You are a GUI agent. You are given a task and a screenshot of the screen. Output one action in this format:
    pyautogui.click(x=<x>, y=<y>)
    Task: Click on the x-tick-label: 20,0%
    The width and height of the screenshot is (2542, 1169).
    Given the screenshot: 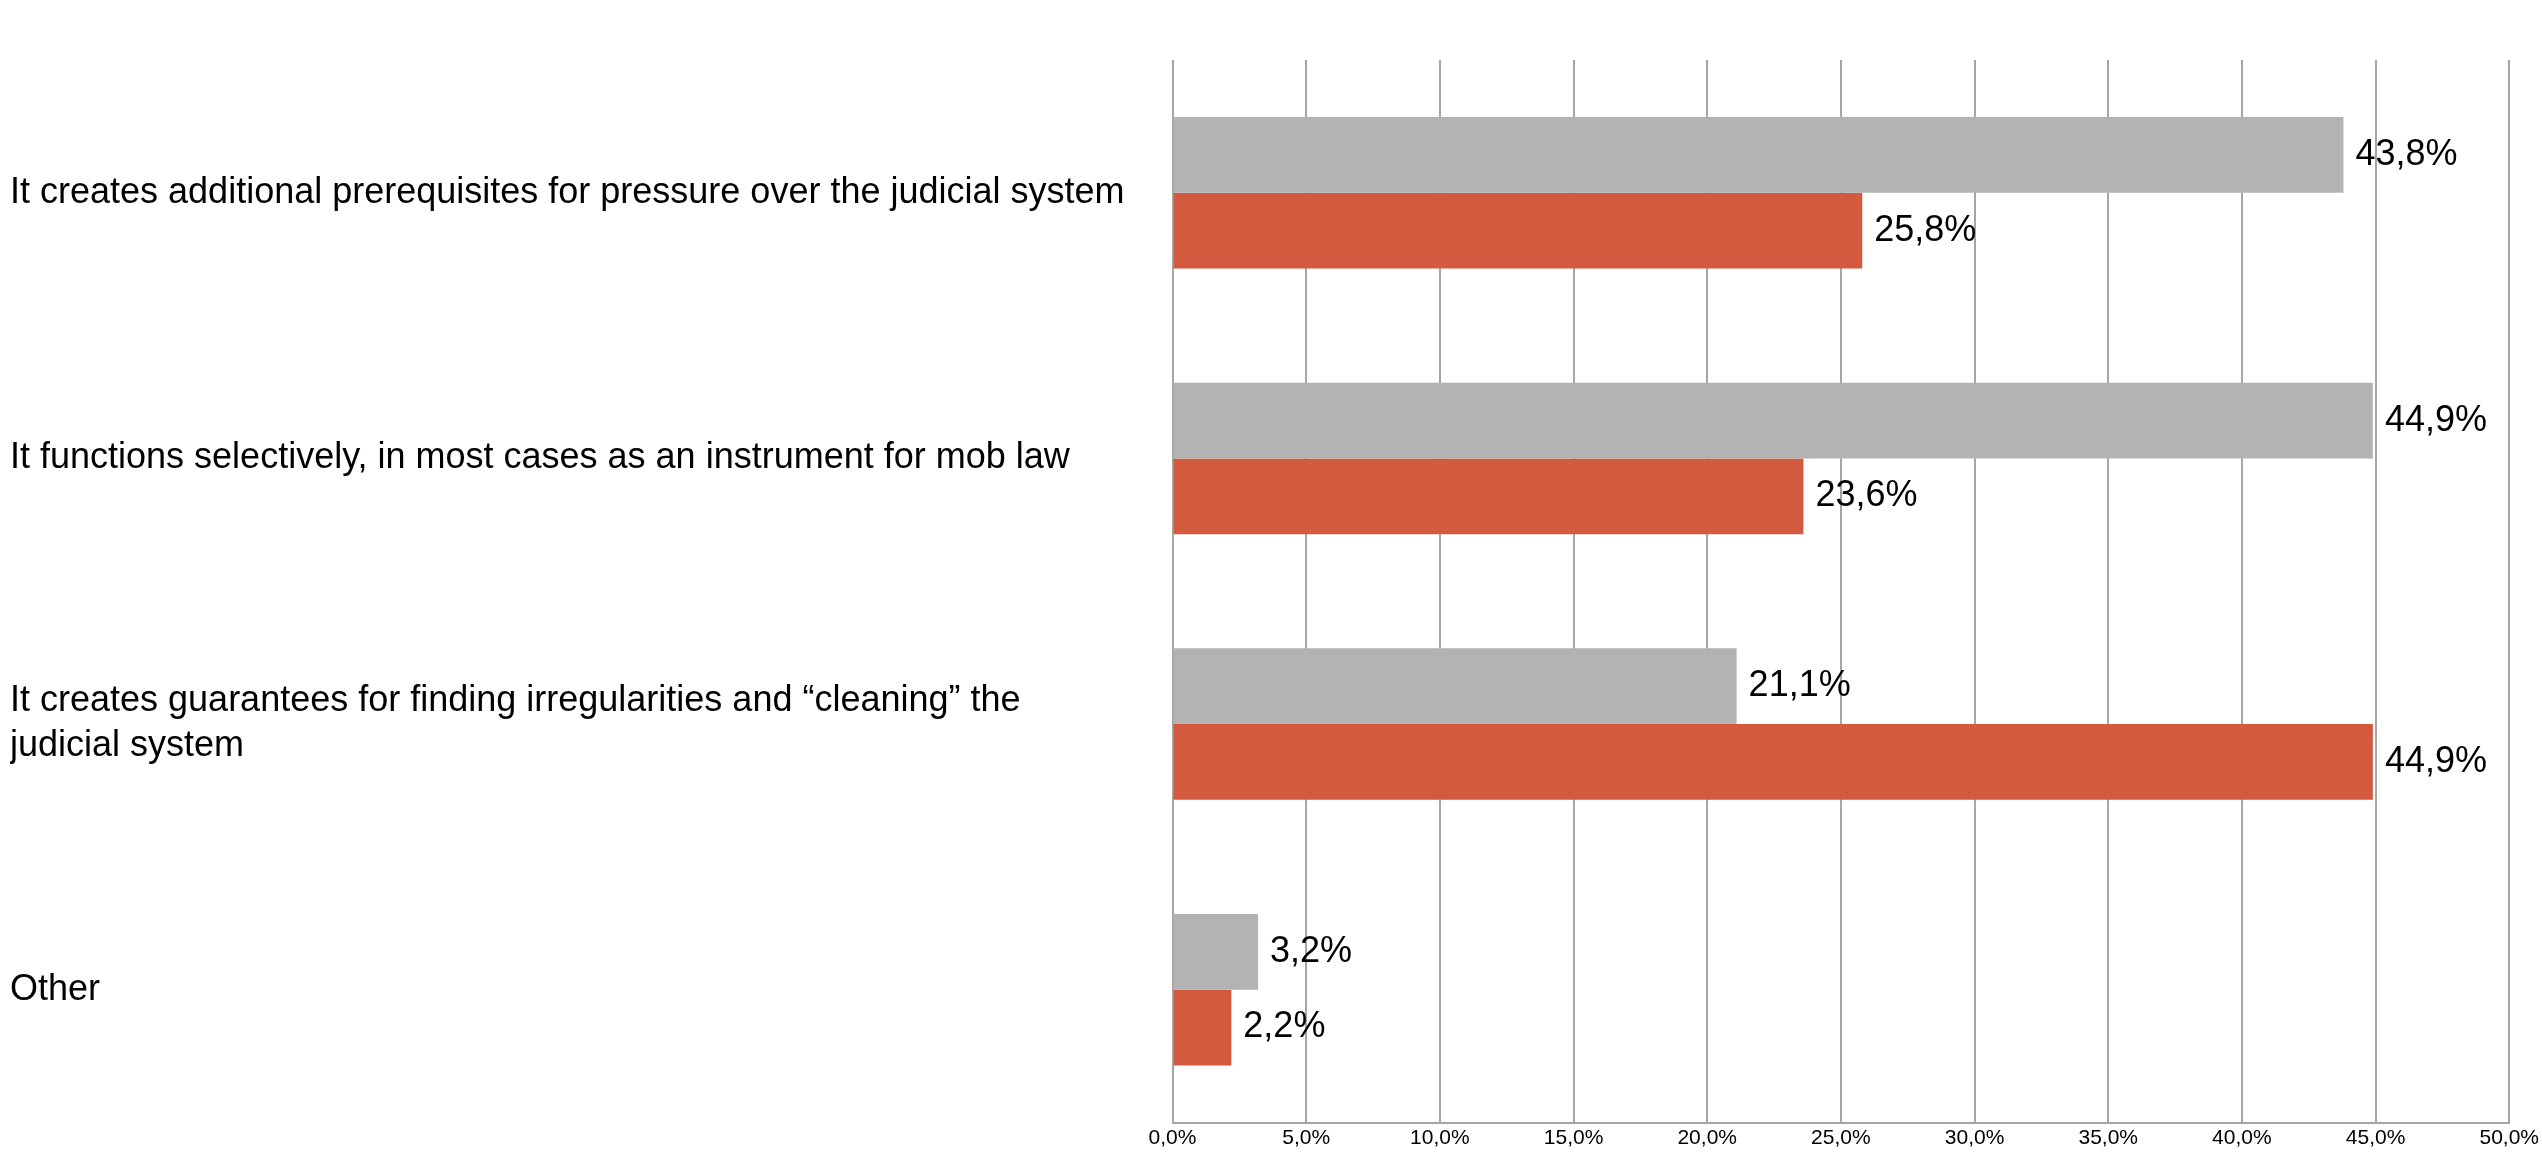 What is the action you would take?
    pyautogui.click(x=1707, y=1136)
    